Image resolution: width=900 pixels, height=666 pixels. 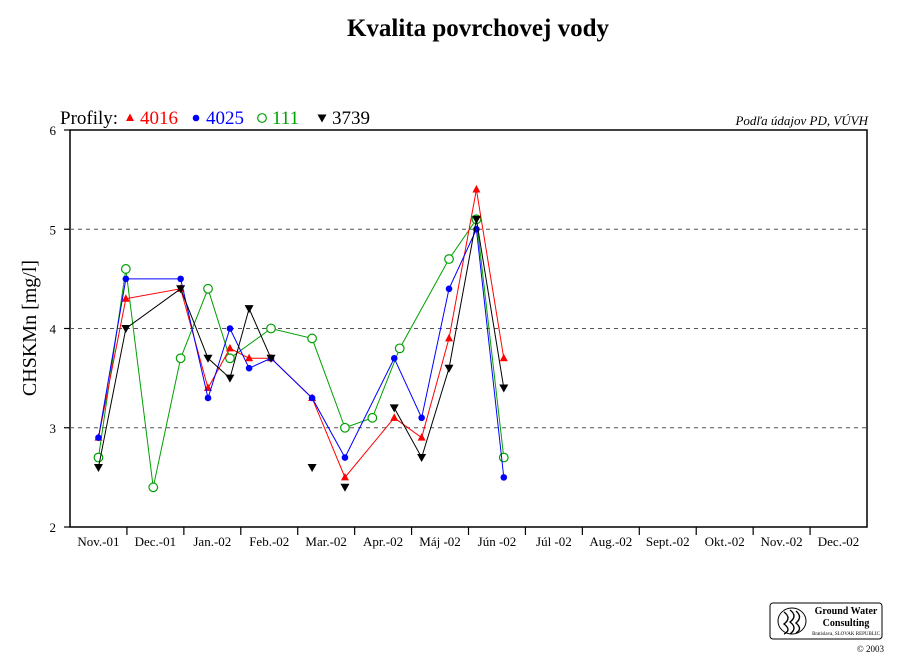 I want to click on legend-entry: 111, so click(x=278, y=118).